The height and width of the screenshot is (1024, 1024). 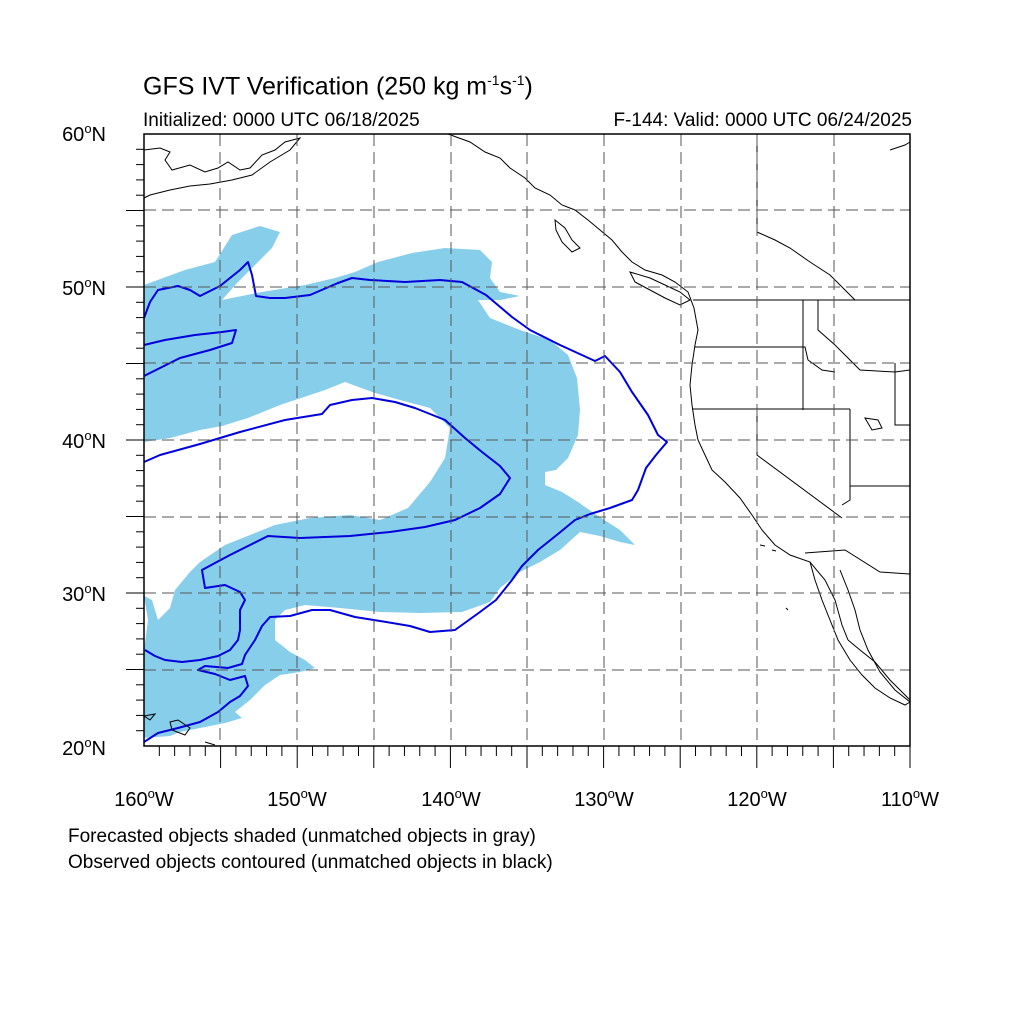 I want to click on hawaii-islands, so click(x=179, y=729).